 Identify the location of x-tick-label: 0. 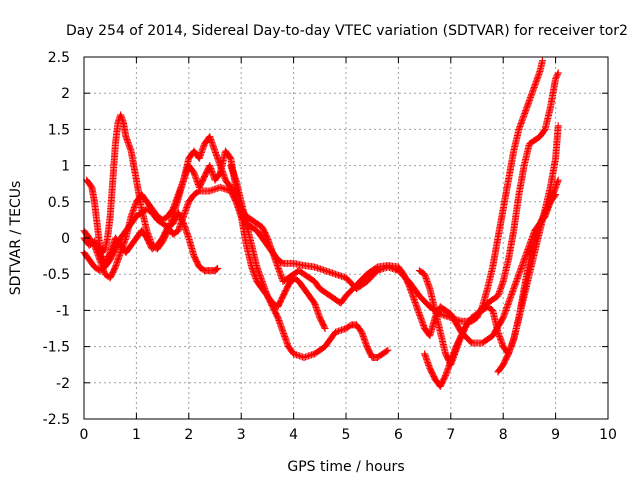
(84, 435).